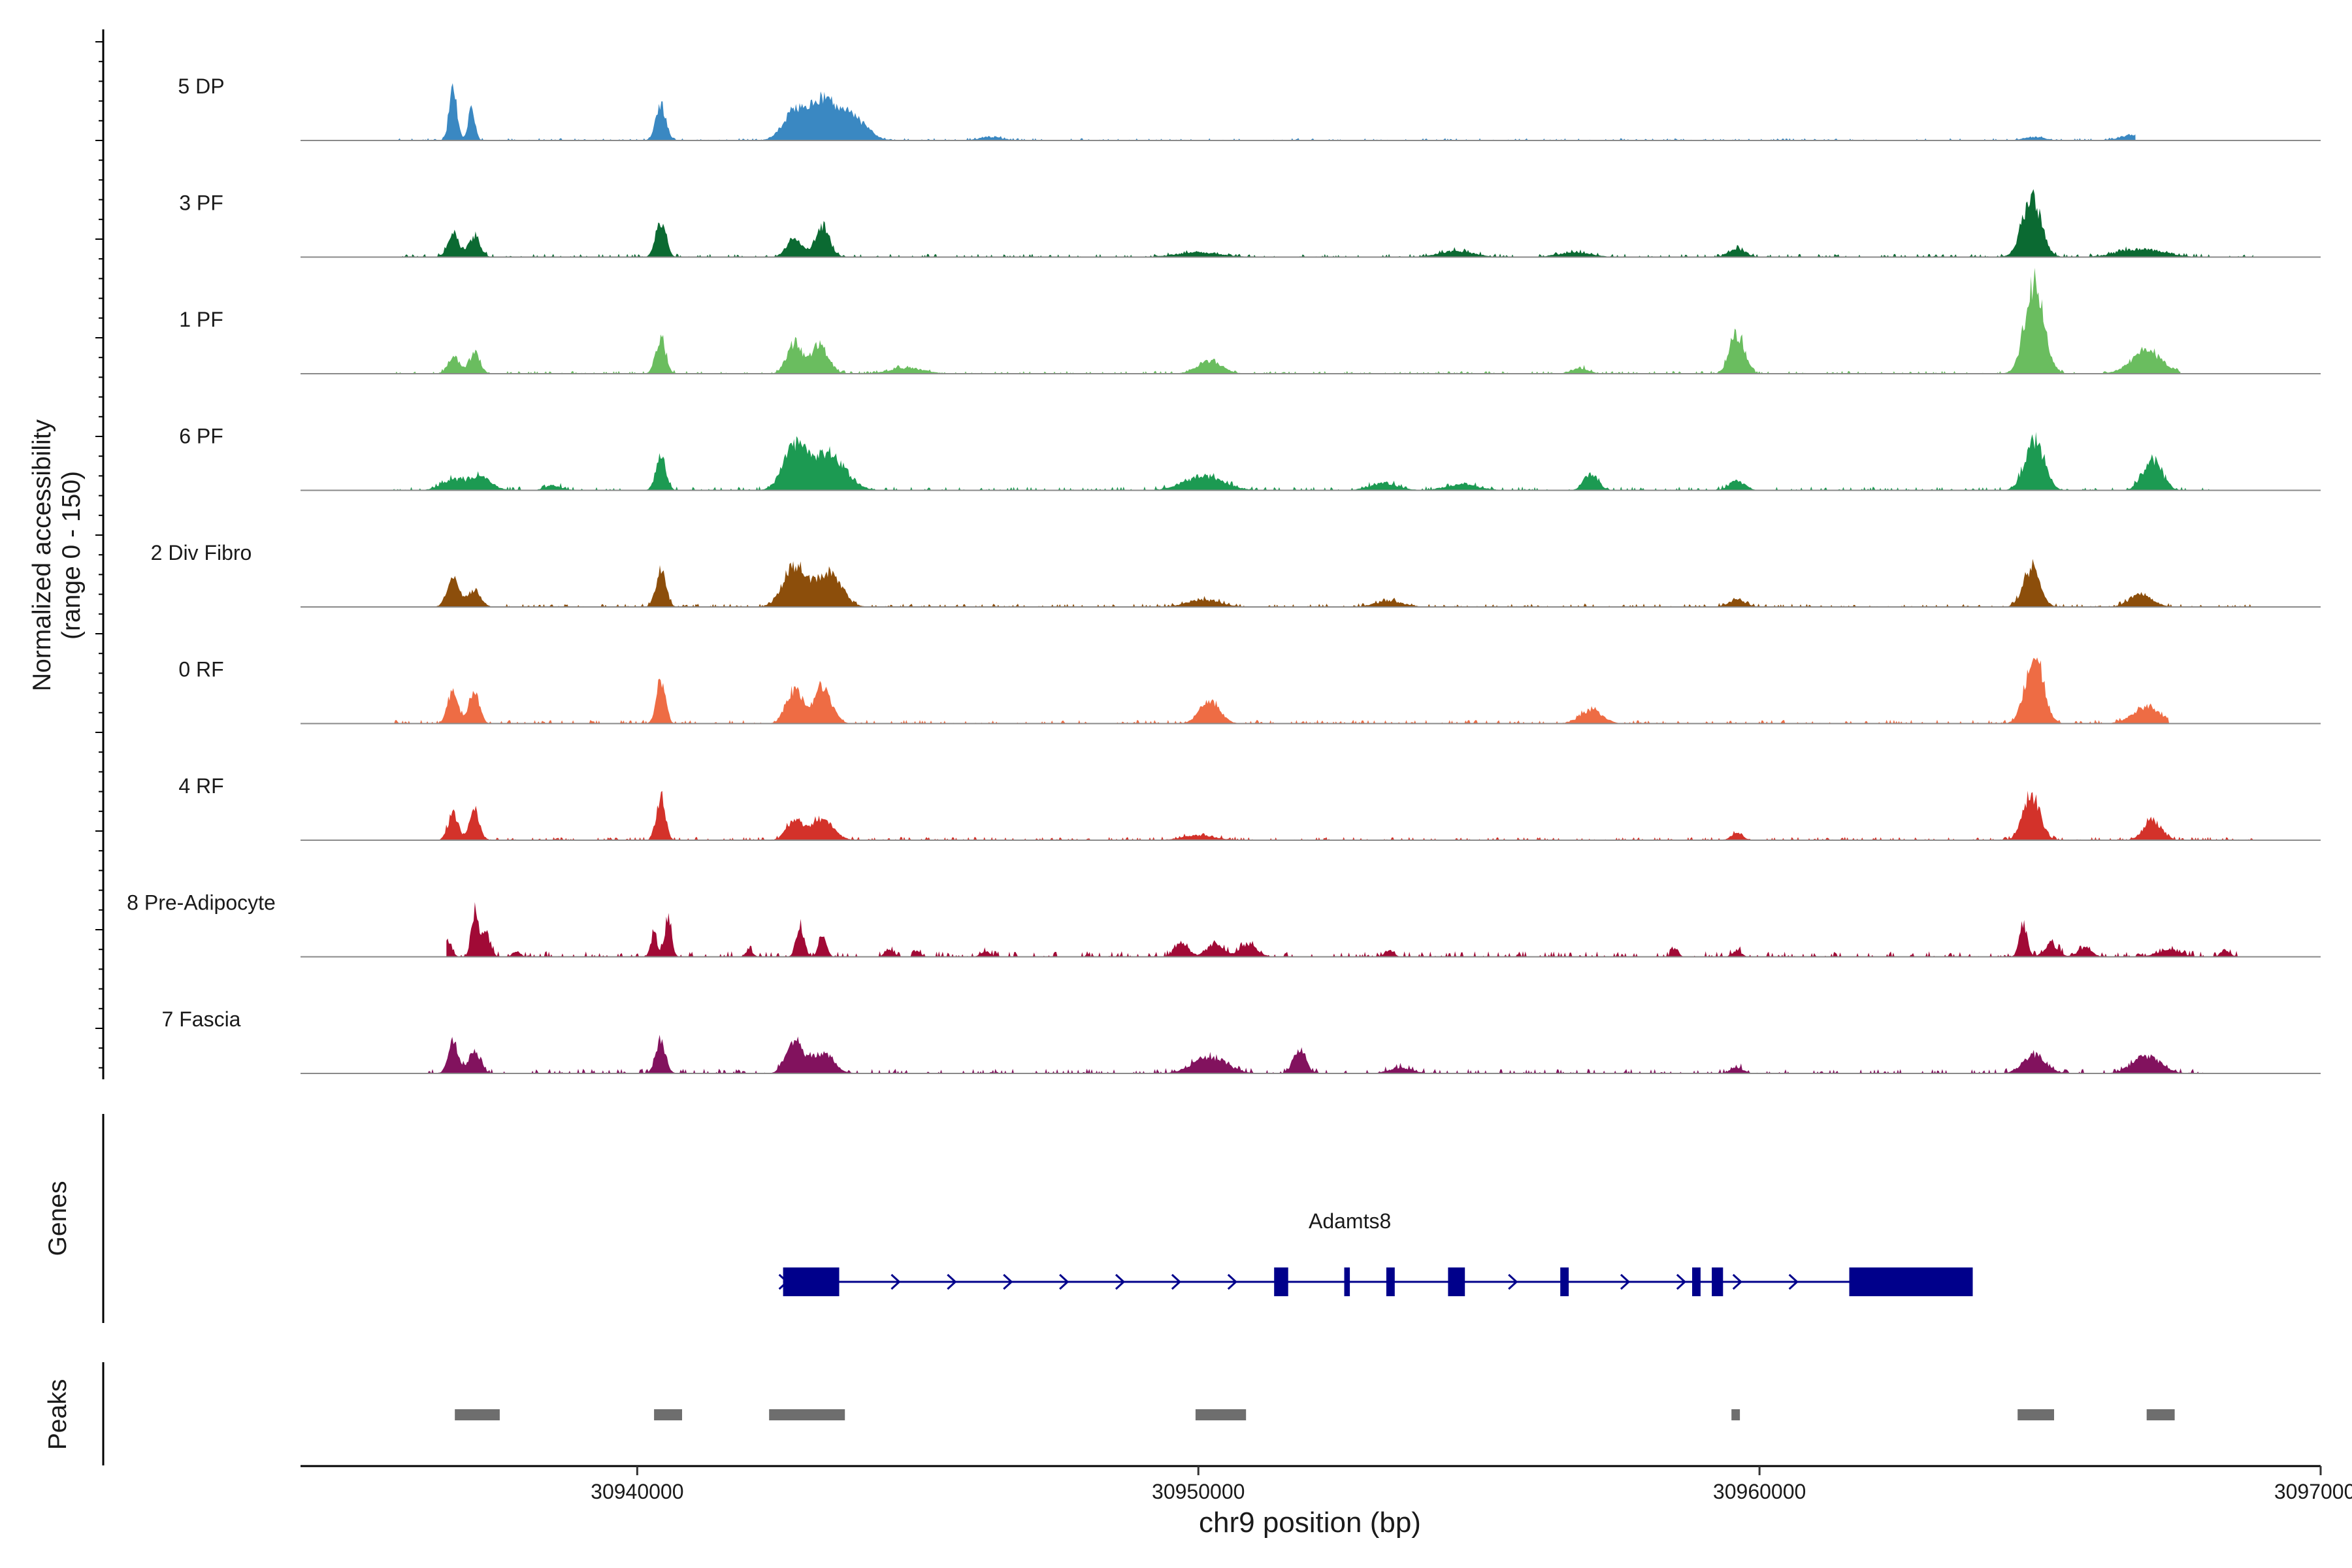 This screenshot has width=2352, height=1568. What do you see at coordinates (200, 786) in the screenshot?
I see `track-label: 4 RF` at bounding box center [200, 786].